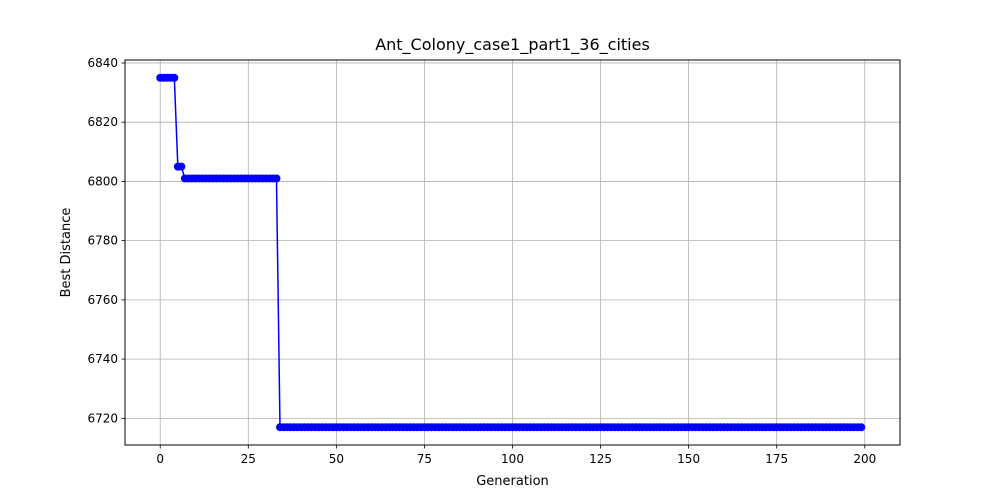 This screenshot has width=1000, height=500. What do you see at coordinates (688, 459) in the screenshot?
I see `x-tick-label: 150` at bounding box center [688, 459].